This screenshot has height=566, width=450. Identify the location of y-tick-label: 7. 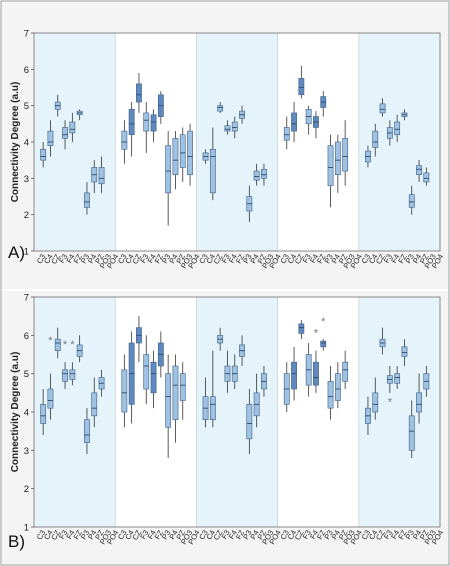
(26, 34).